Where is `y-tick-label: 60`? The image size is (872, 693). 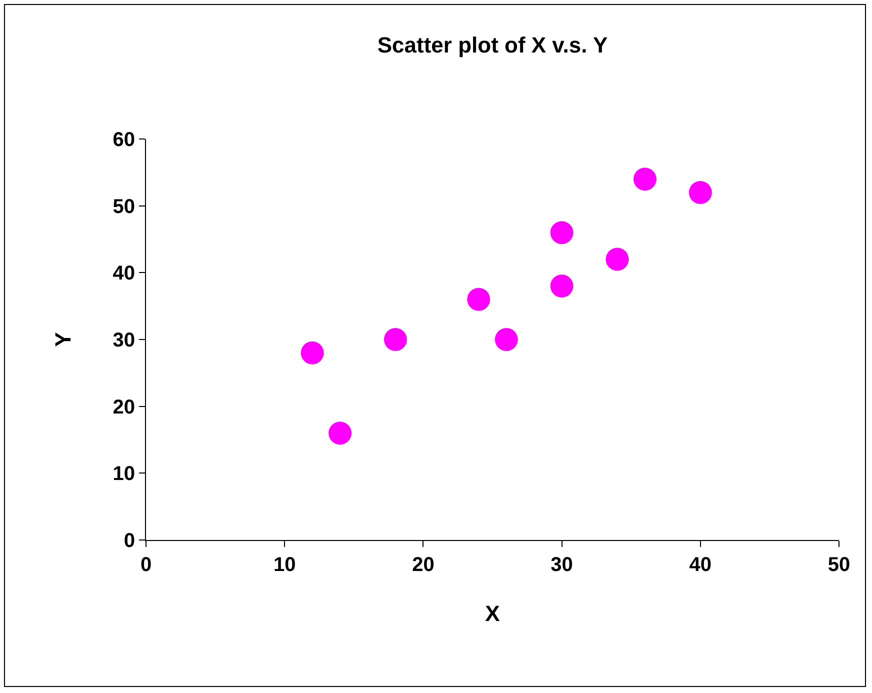 y-tick-label: 60 is located at coordinates (123, 140).